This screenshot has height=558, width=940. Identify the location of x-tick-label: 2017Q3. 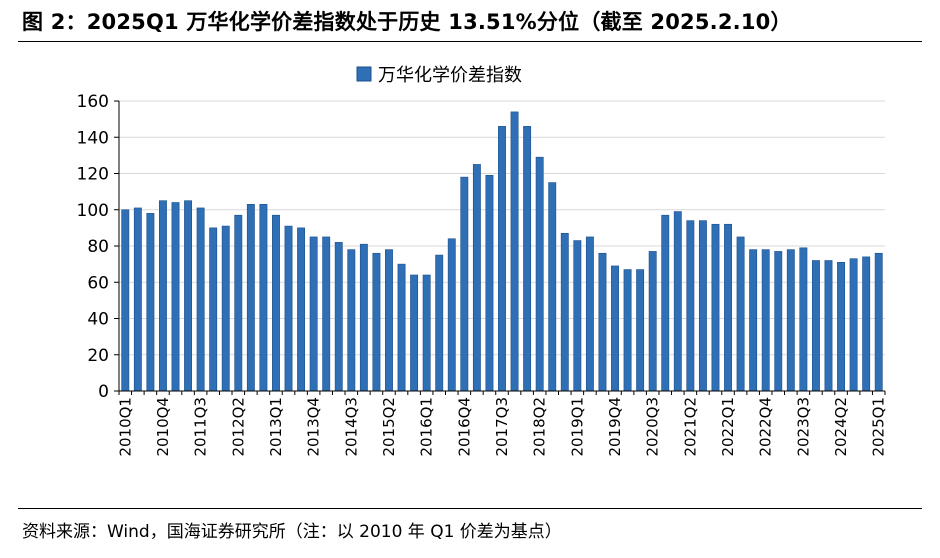
(502, 427).